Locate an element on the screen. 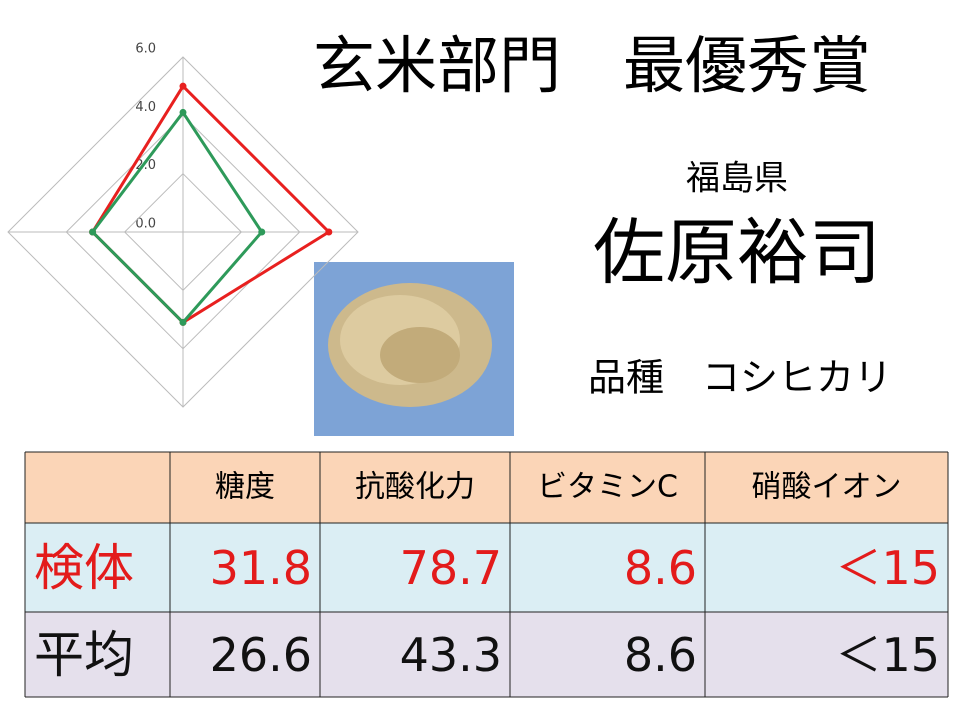 The image size is (960, 724). r-tick-label: 6.0 is located at coordinates (145, 49).